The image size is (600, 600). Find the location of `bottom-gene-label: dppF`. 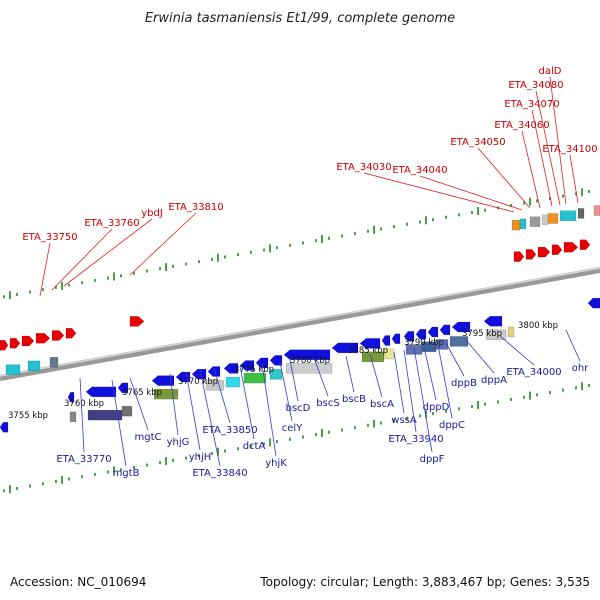

bottom-gene-label: dppF is located at coordinates (432, 459).